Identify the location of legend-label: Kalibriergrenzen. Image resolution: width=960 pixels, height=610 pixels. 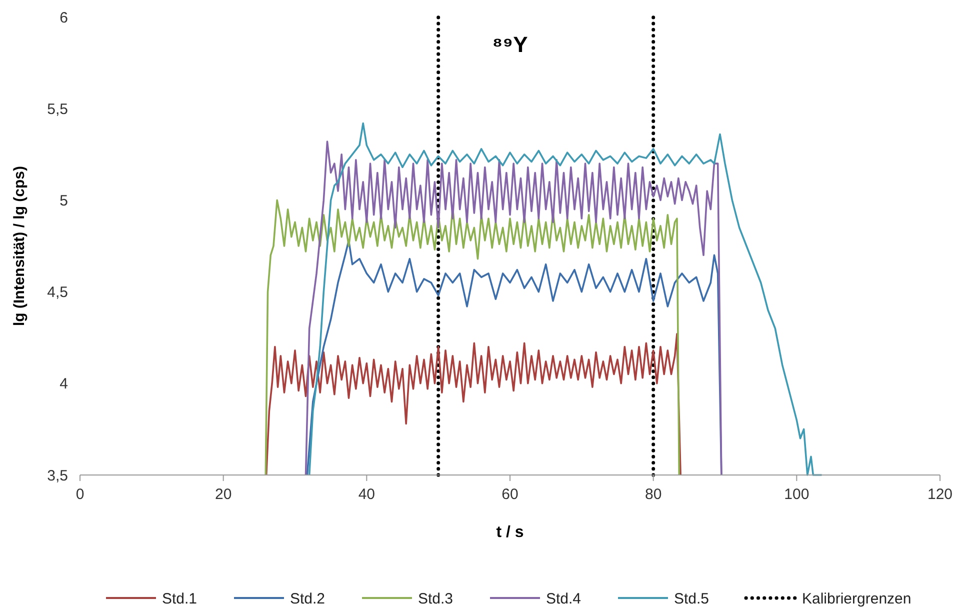
(857, 599).